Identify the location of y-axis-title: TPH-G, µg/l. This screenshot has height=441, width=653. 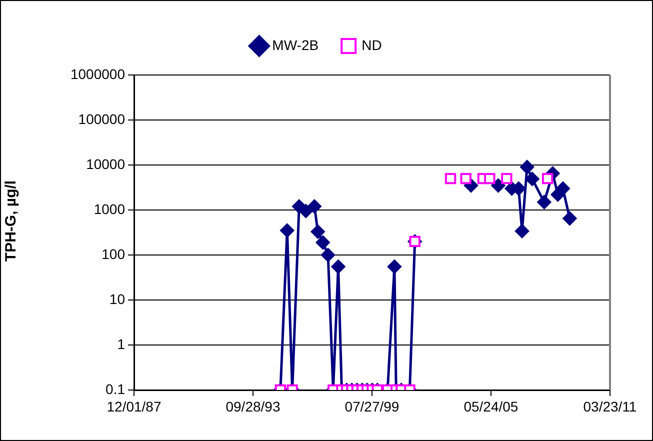
(11, 221).